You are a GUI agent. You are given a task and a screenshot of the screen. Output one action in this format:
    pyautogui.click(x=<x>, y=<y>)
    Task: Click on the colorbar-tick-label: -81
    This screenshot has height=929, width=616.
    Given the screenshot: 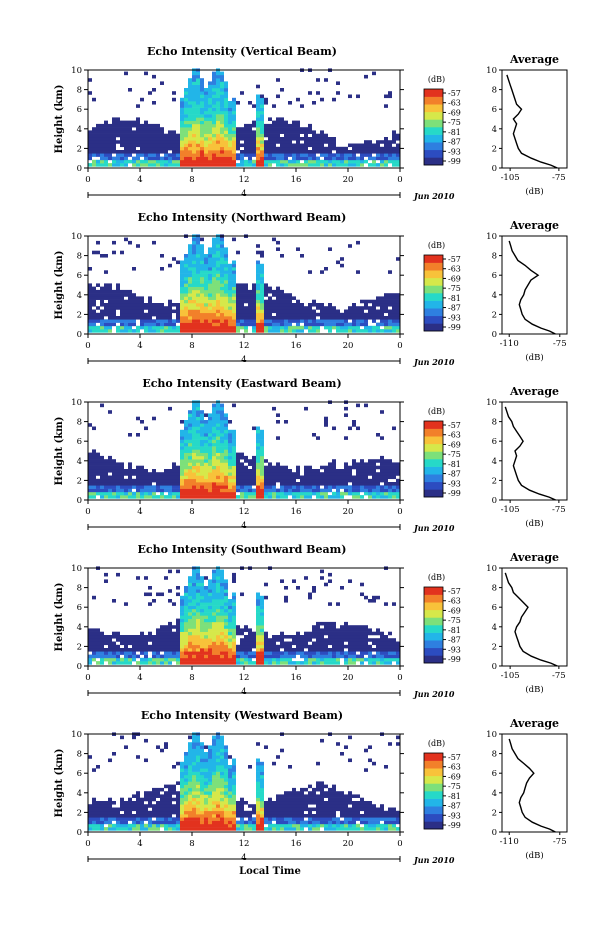 What is the action you would take?
    pyautogui.click(x=454, y=630)
    